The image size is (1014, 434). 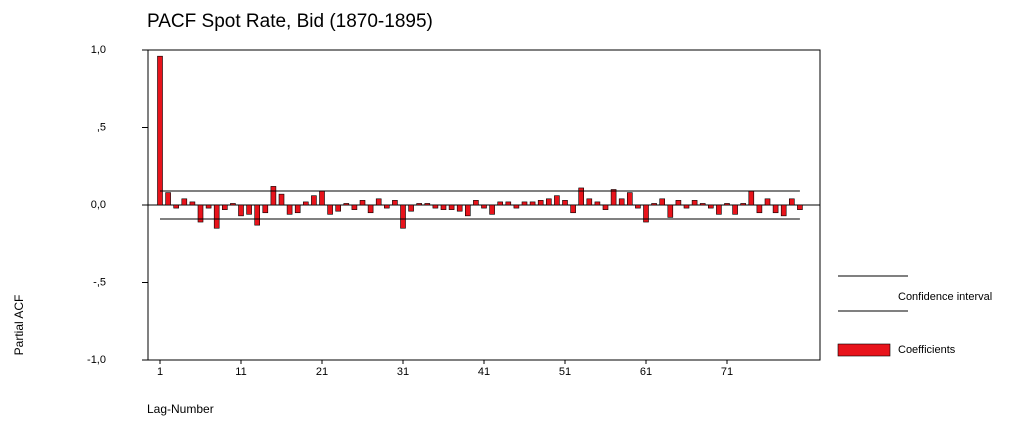 I want to click on x-tick-label: 21, so click(x=322, y=372).